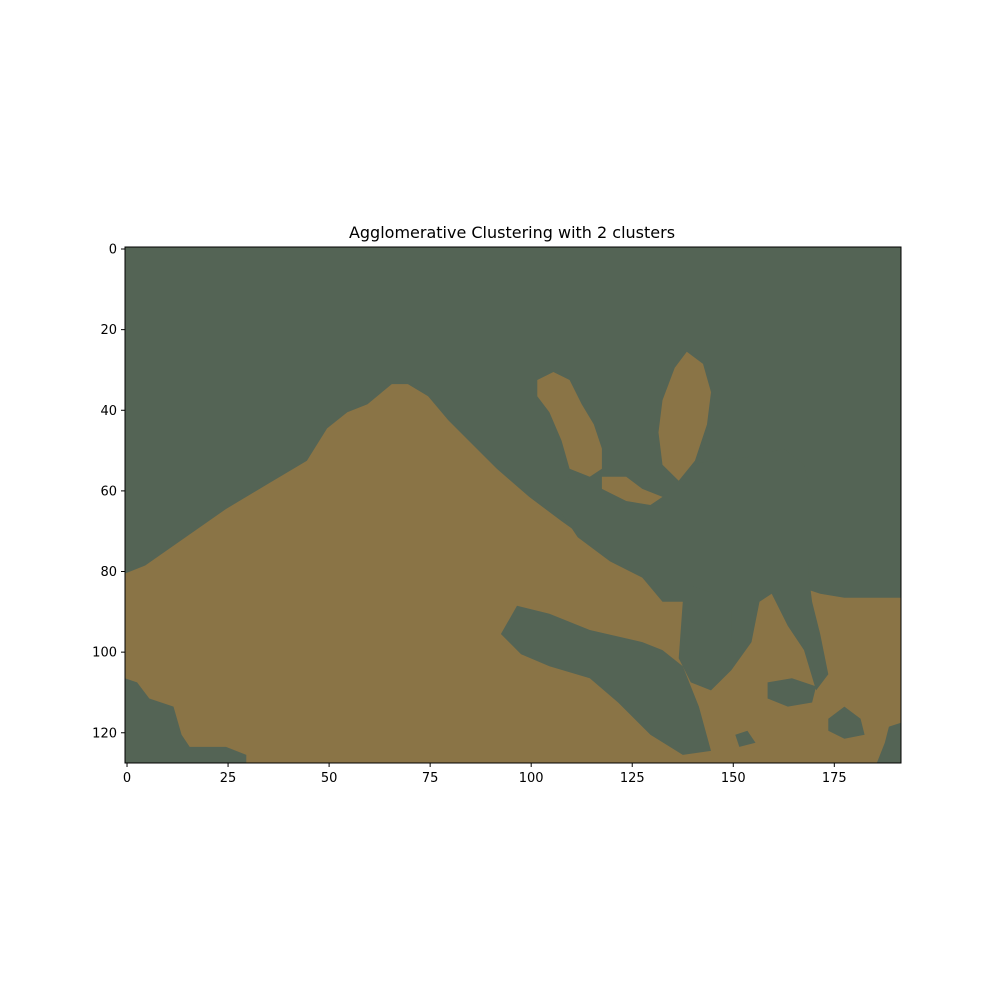 The height and width of the screenshot is (1000, 1000). Describe the element at coordinates (127, 778) in the screenshot. I see `x-tick-label: 0` at that location.